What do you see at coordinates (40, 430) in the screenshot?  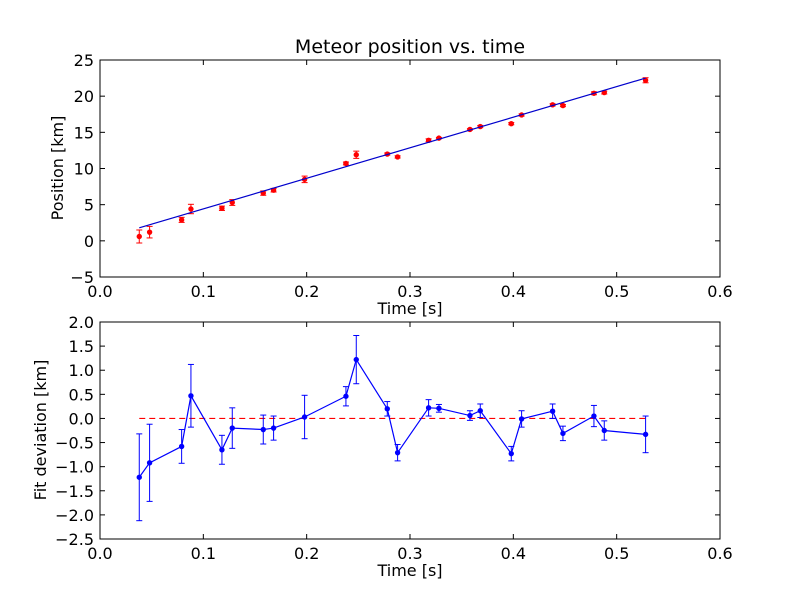 I see `y-axis-label: Fit deviation [km]` at bounding box center [40, 430].